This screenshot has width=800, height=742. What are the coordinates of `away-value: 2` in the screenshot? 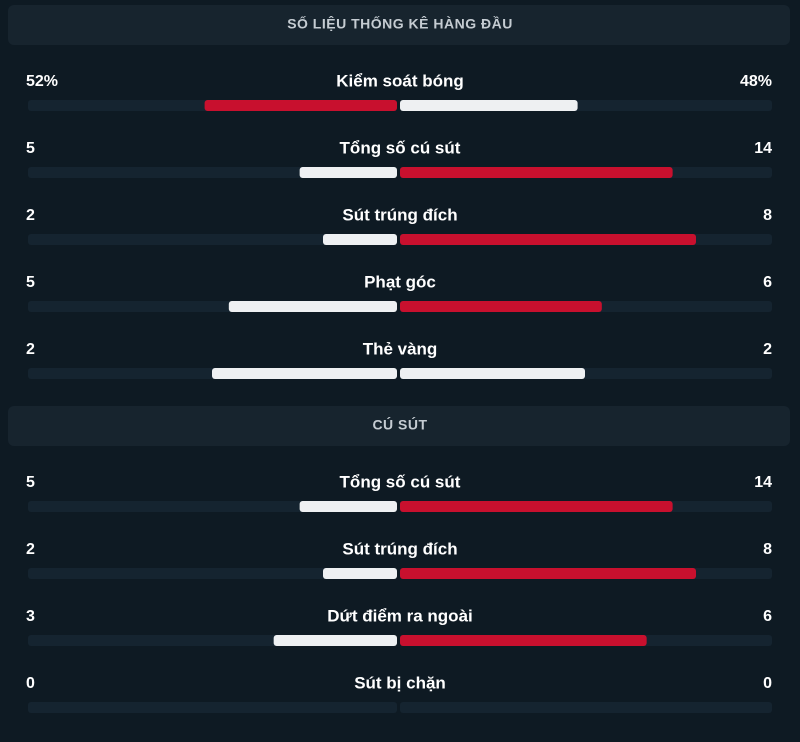 It's located at (767, 349).